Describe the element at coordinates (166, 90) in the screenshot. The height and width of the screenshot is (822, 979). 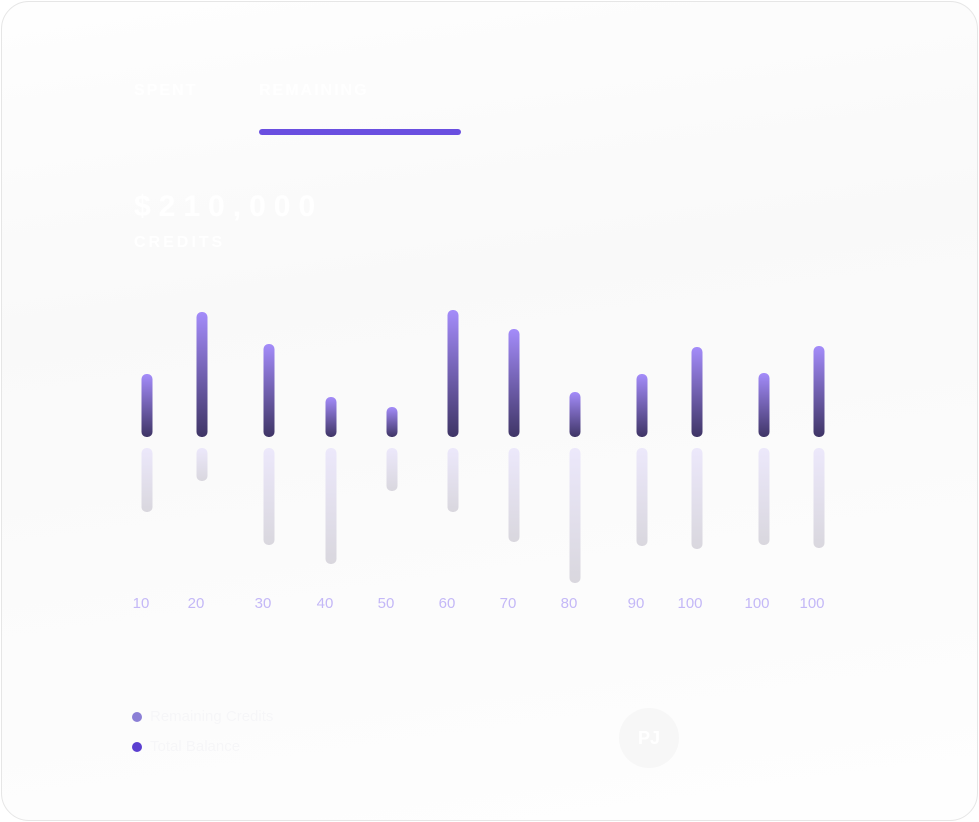
I see `tab-spent: SPENT` at that location.